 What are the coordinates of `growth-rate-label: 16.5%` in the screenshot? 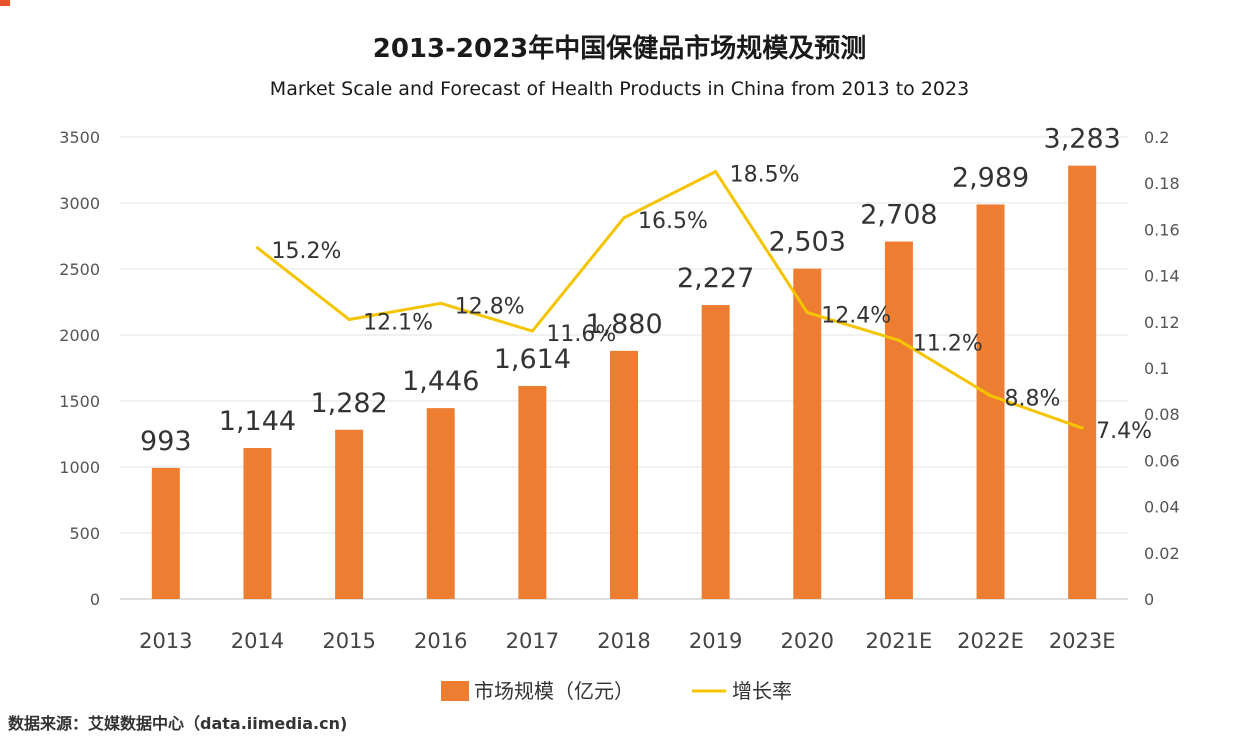 It's located at (673, 221).